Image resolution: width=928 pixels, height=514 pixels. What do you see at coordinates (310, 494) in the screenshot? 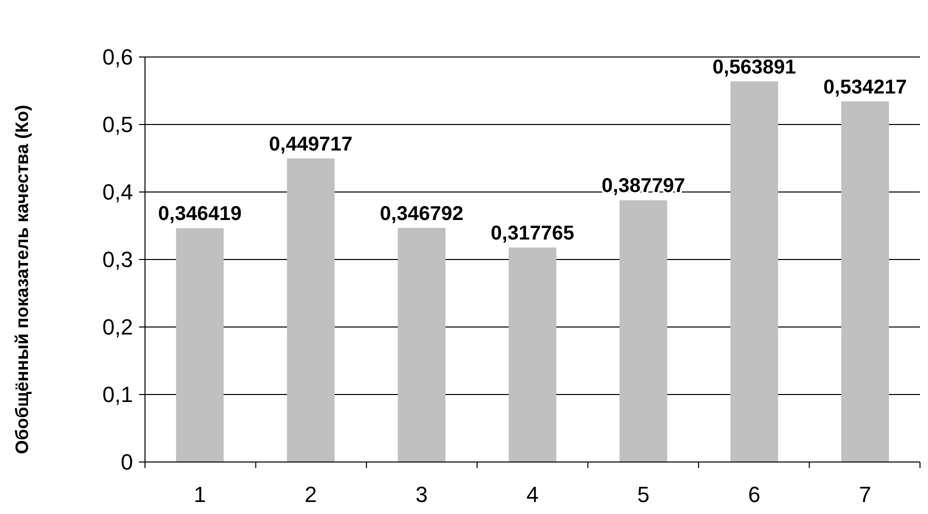
I see `x-tick-label: 2` at bounding box center [310, 494].